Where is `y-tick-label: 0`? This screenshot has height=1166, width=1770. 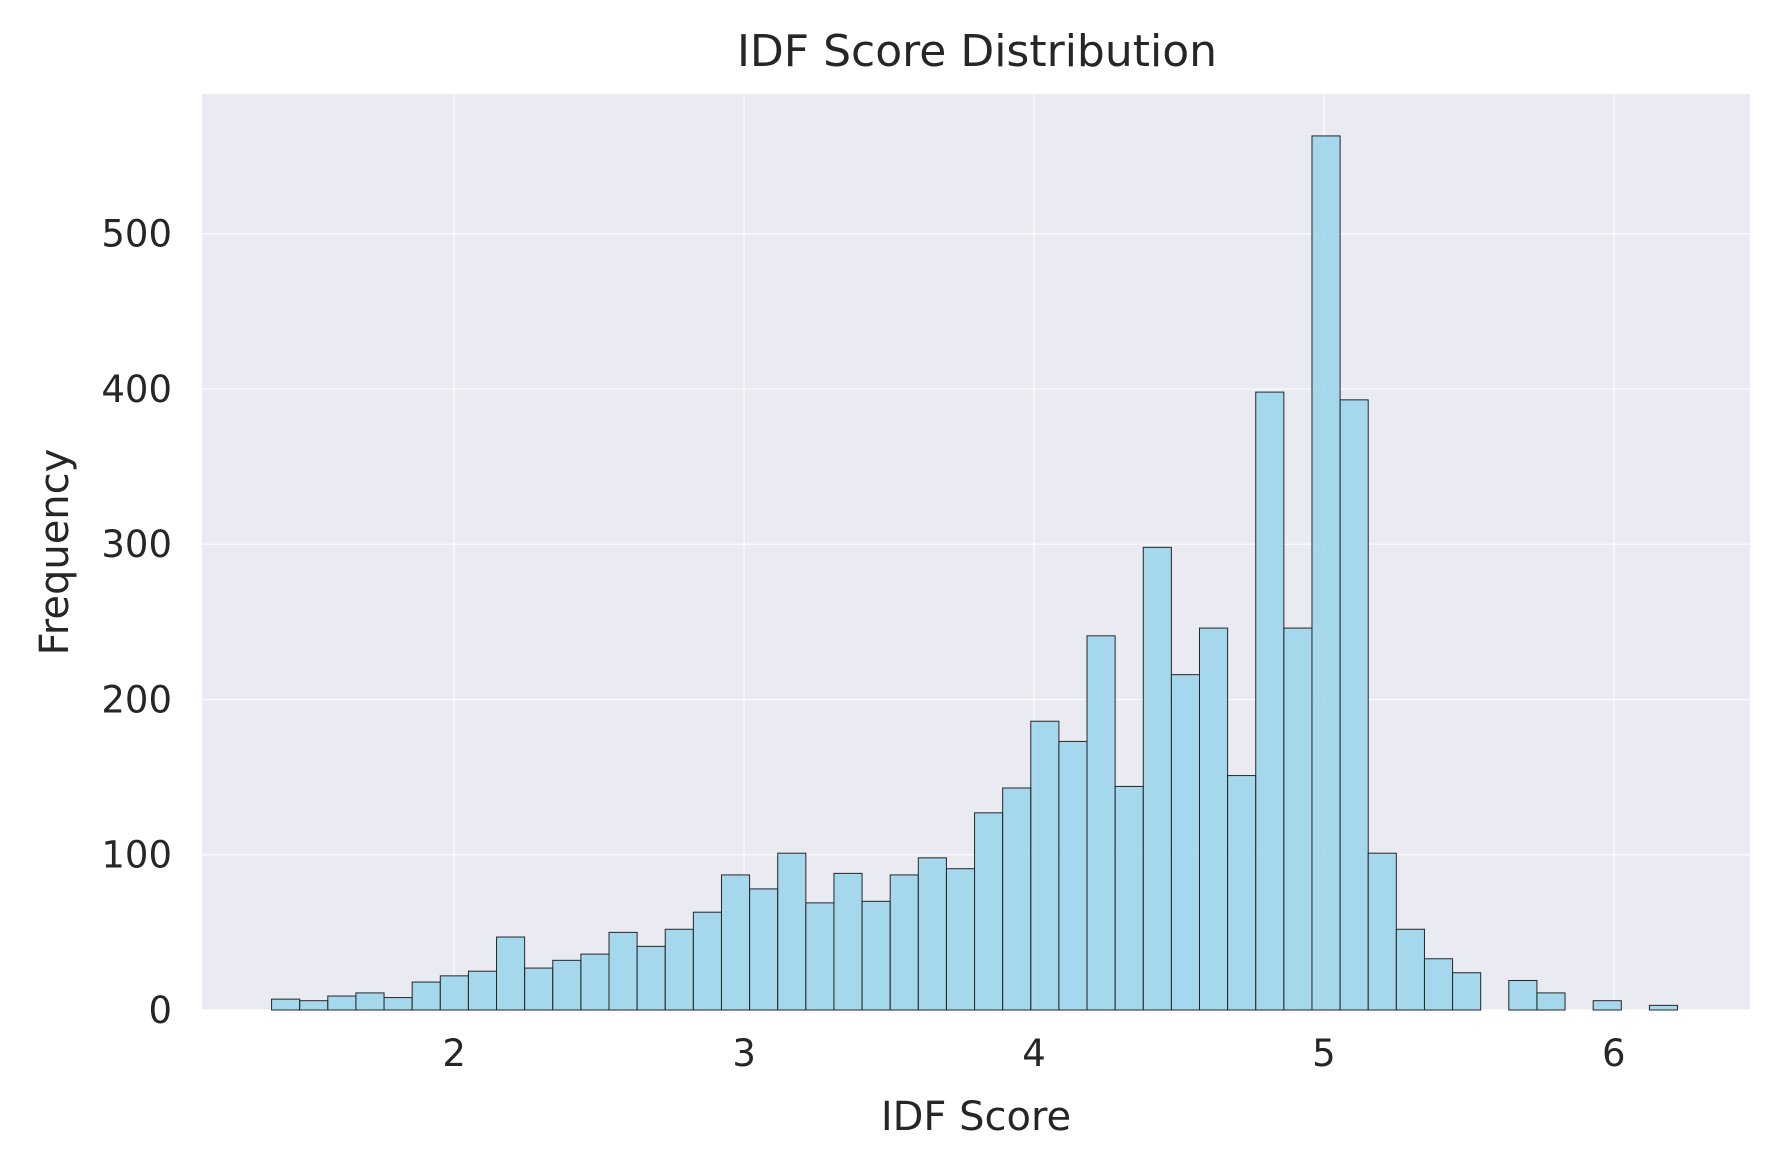
y-tick-label: 0 is located at coordinates (160, 1010).